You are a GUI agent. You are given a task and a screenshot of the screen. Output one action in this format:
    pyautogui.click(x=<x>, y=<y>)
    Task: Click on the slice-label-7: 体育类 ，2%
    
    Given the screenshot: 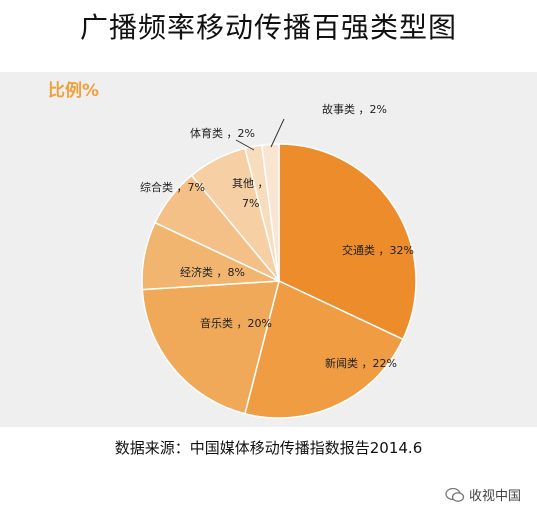 What is the action you would take?
    pyautogui.click(x=222, y=133)
    